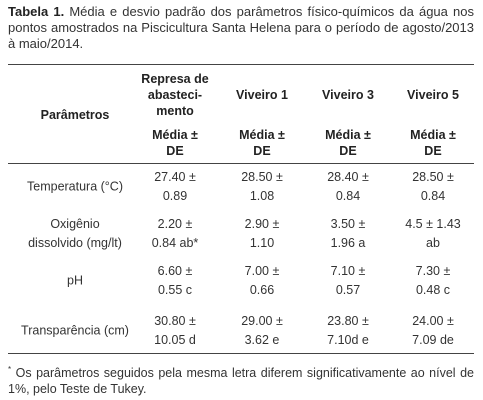 The image size is (483, 400). I want to click on table-cell-line: 27.40 ±, so click(175, 177).